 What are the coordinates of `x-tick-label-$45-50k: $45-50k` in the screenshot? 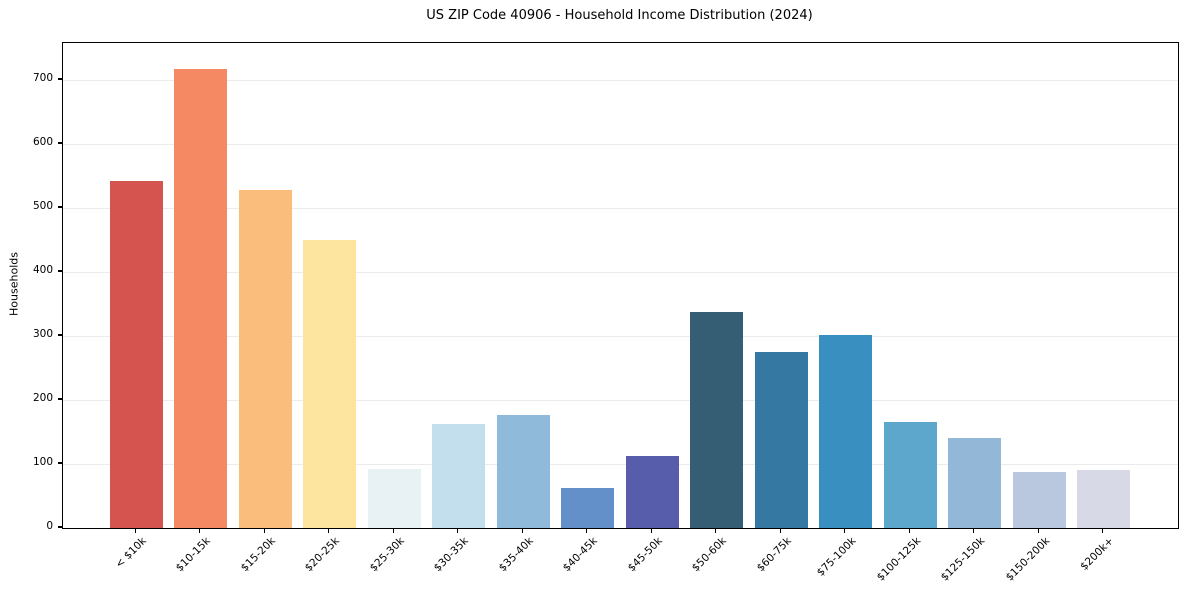 It's located at (645, 555).